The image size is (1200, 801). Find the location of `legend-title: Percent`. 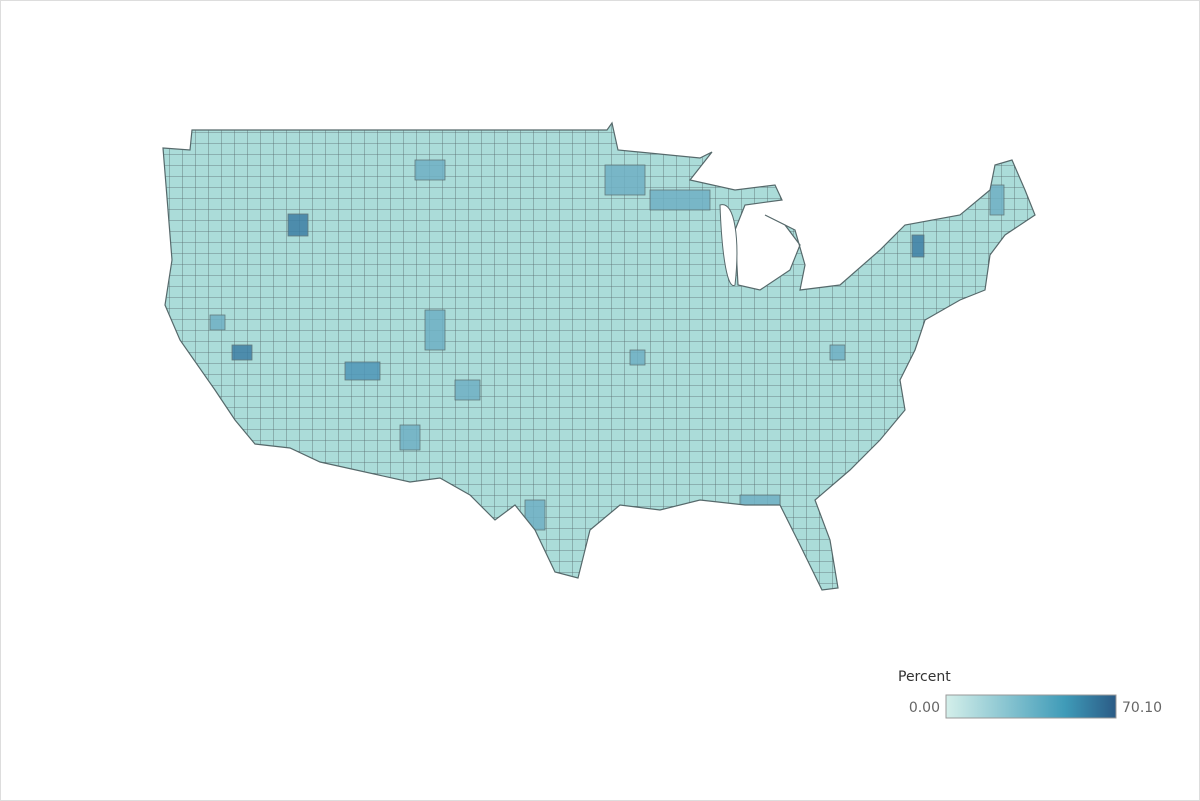

legend-title: Percent is located at coordinates (924, 677).